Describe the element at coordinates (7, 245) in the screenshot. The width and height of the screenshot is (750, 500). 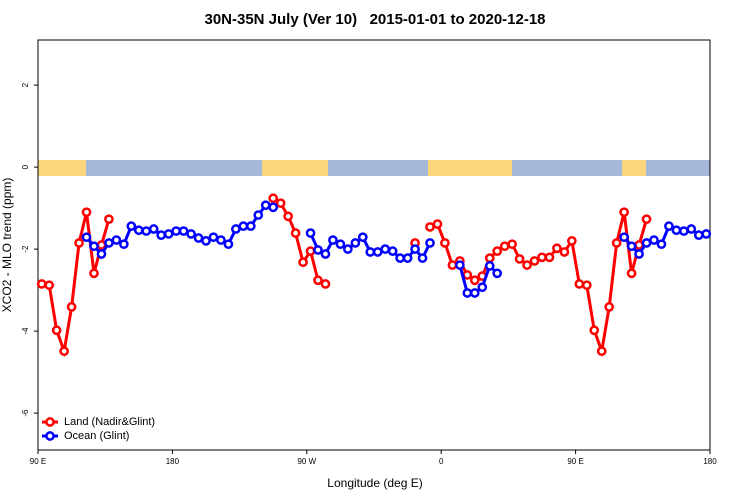
I see `y-axis-label: XCO2 - MLO trend (ppm)` at that location.